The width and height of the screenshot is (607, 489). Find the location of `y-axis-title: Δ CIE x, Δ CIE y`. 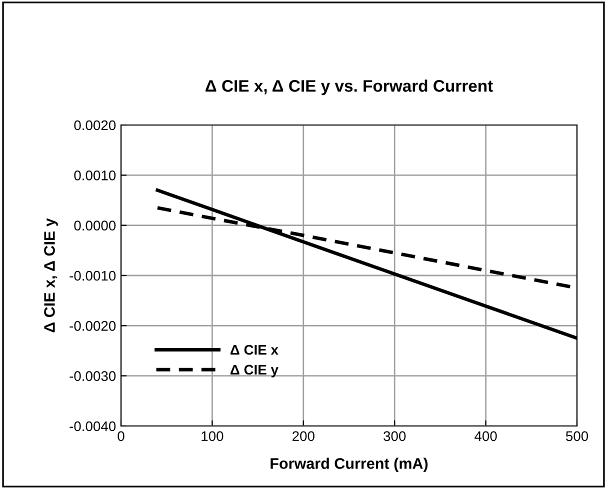

y-axis-title: Δ CIE x, Δ CIE y is located at coordinates (51, 275).